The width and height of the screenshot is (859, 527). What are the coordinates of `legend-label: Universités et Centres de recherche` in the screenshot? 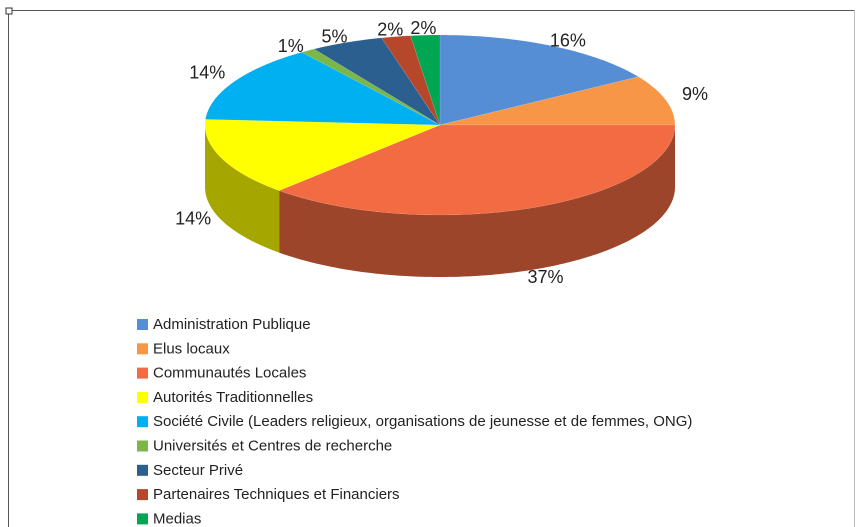 It's located at (272, 445).